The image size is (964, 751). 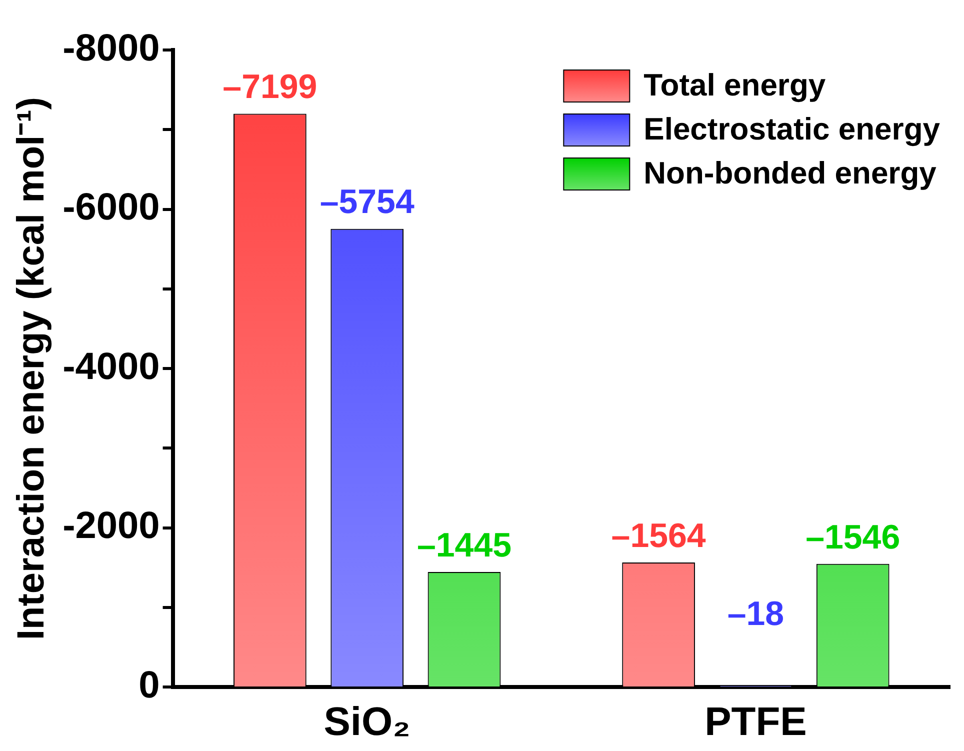 I want to click on data-label: –1546, so click(x=853, y=537).